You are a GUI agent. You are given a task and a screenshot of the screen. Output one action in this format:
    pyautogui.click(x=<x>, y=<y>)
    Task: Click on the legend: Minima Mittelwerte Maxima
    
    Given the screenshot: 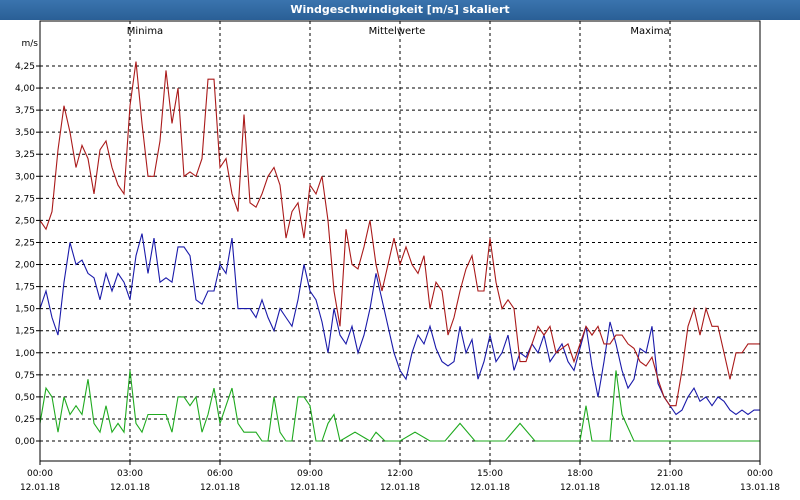 What is the action you would take?
    pyautogui.click(x=398, y=31)
    